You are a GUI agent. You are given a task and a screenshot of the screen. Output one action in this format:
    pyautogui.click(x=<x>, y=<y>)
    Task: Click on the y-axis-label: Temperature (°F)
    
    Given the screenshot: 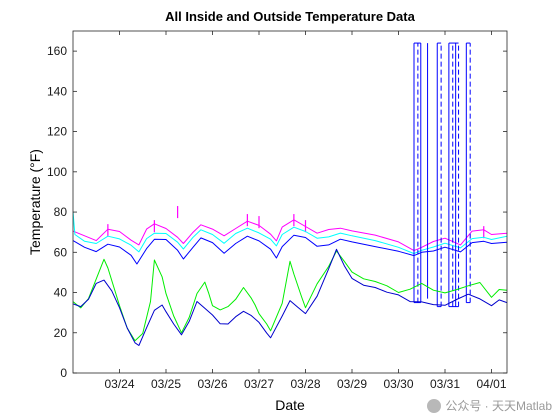 What is the action you would take?
    pyautogui.click(x=35, y=202)
    